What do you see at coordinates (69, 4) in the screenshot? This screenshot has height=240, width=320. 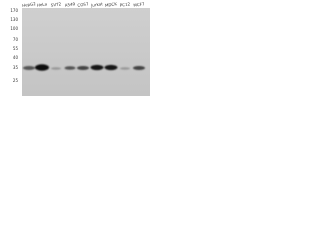 I see `lane-label: A549` at bounding box center [69, 4].